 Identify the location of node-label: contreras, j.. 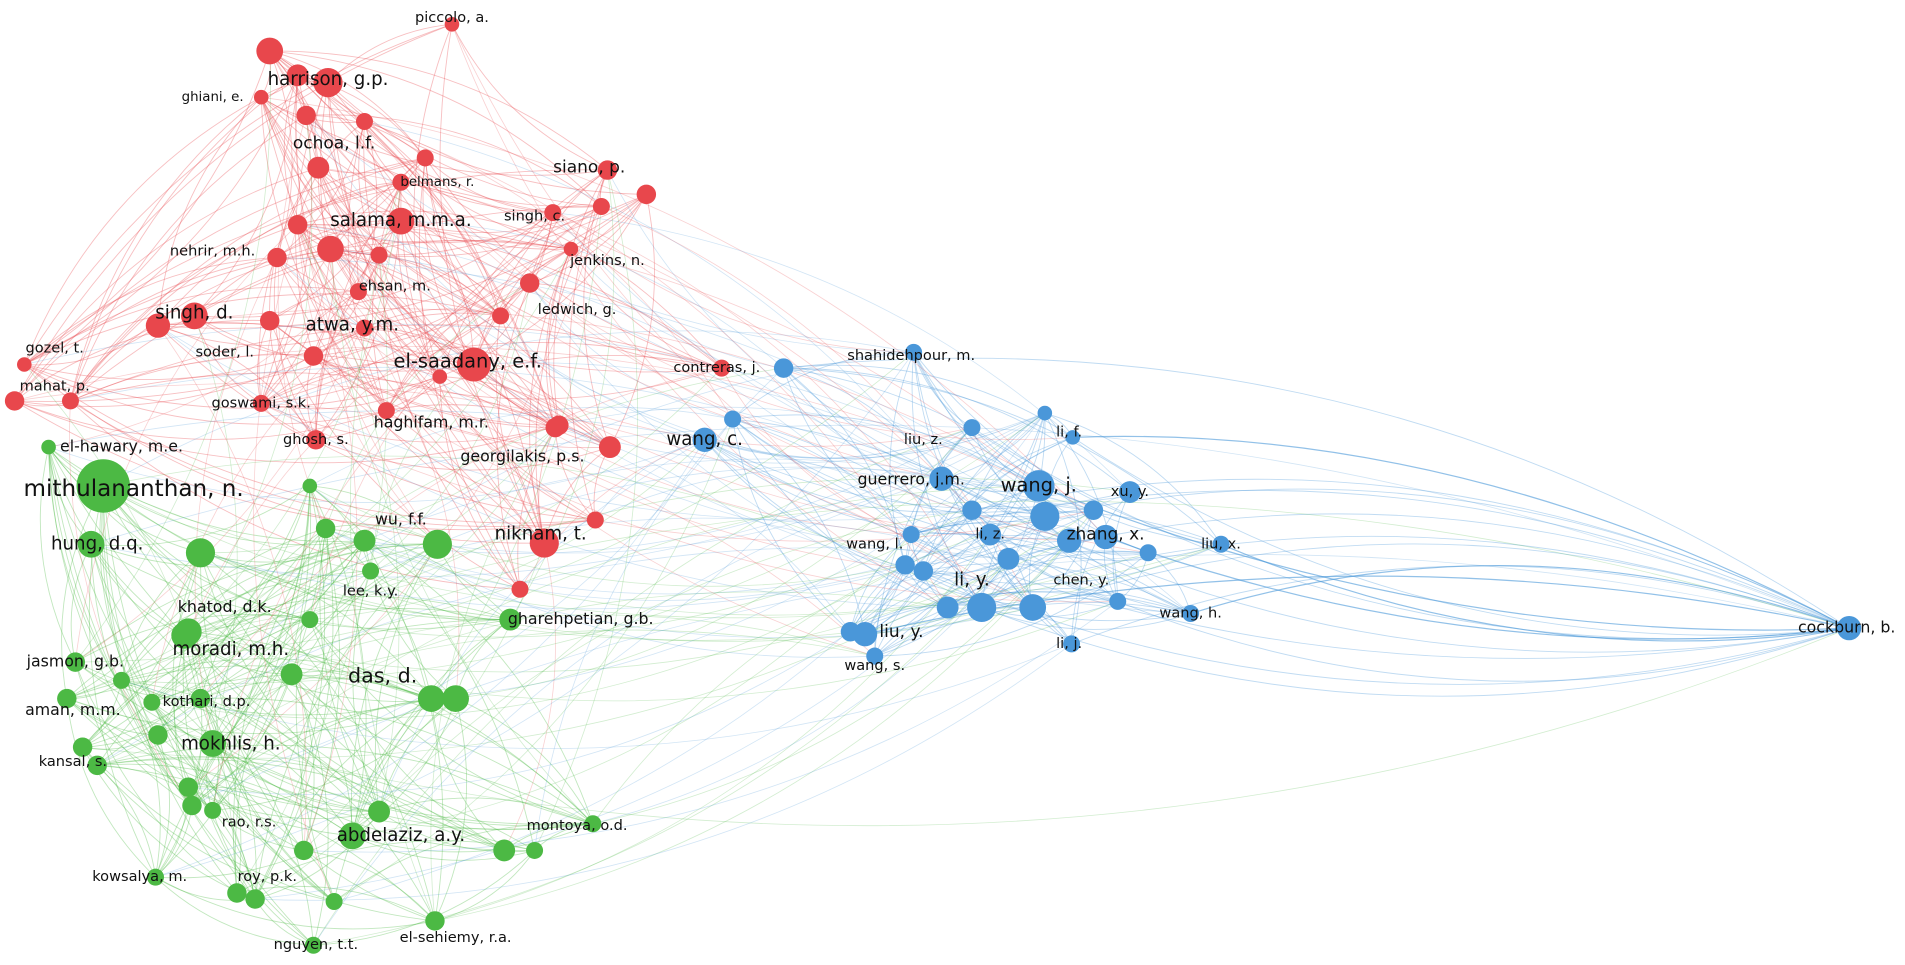
(716, 367).